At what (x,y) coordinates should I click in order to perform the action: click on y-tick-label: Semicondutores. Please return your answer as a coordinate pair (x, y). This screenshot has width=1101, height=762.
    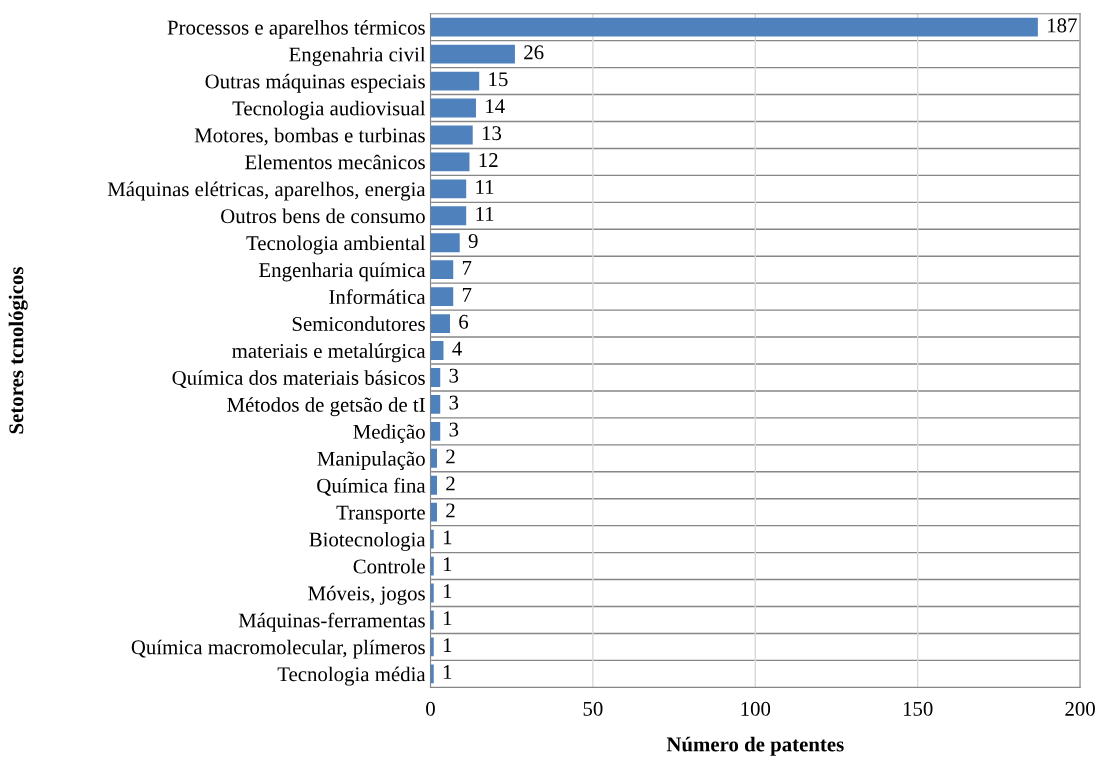
    Looking at the image, I should click on (358, 324).